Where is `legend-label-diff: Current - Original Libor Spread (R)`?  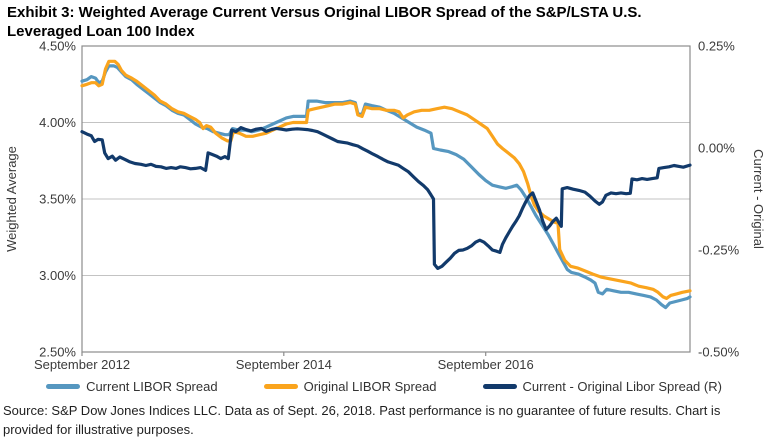
legend-label-diff: Current - Original Libor Spread (R) is located at coordinates (622, 386).